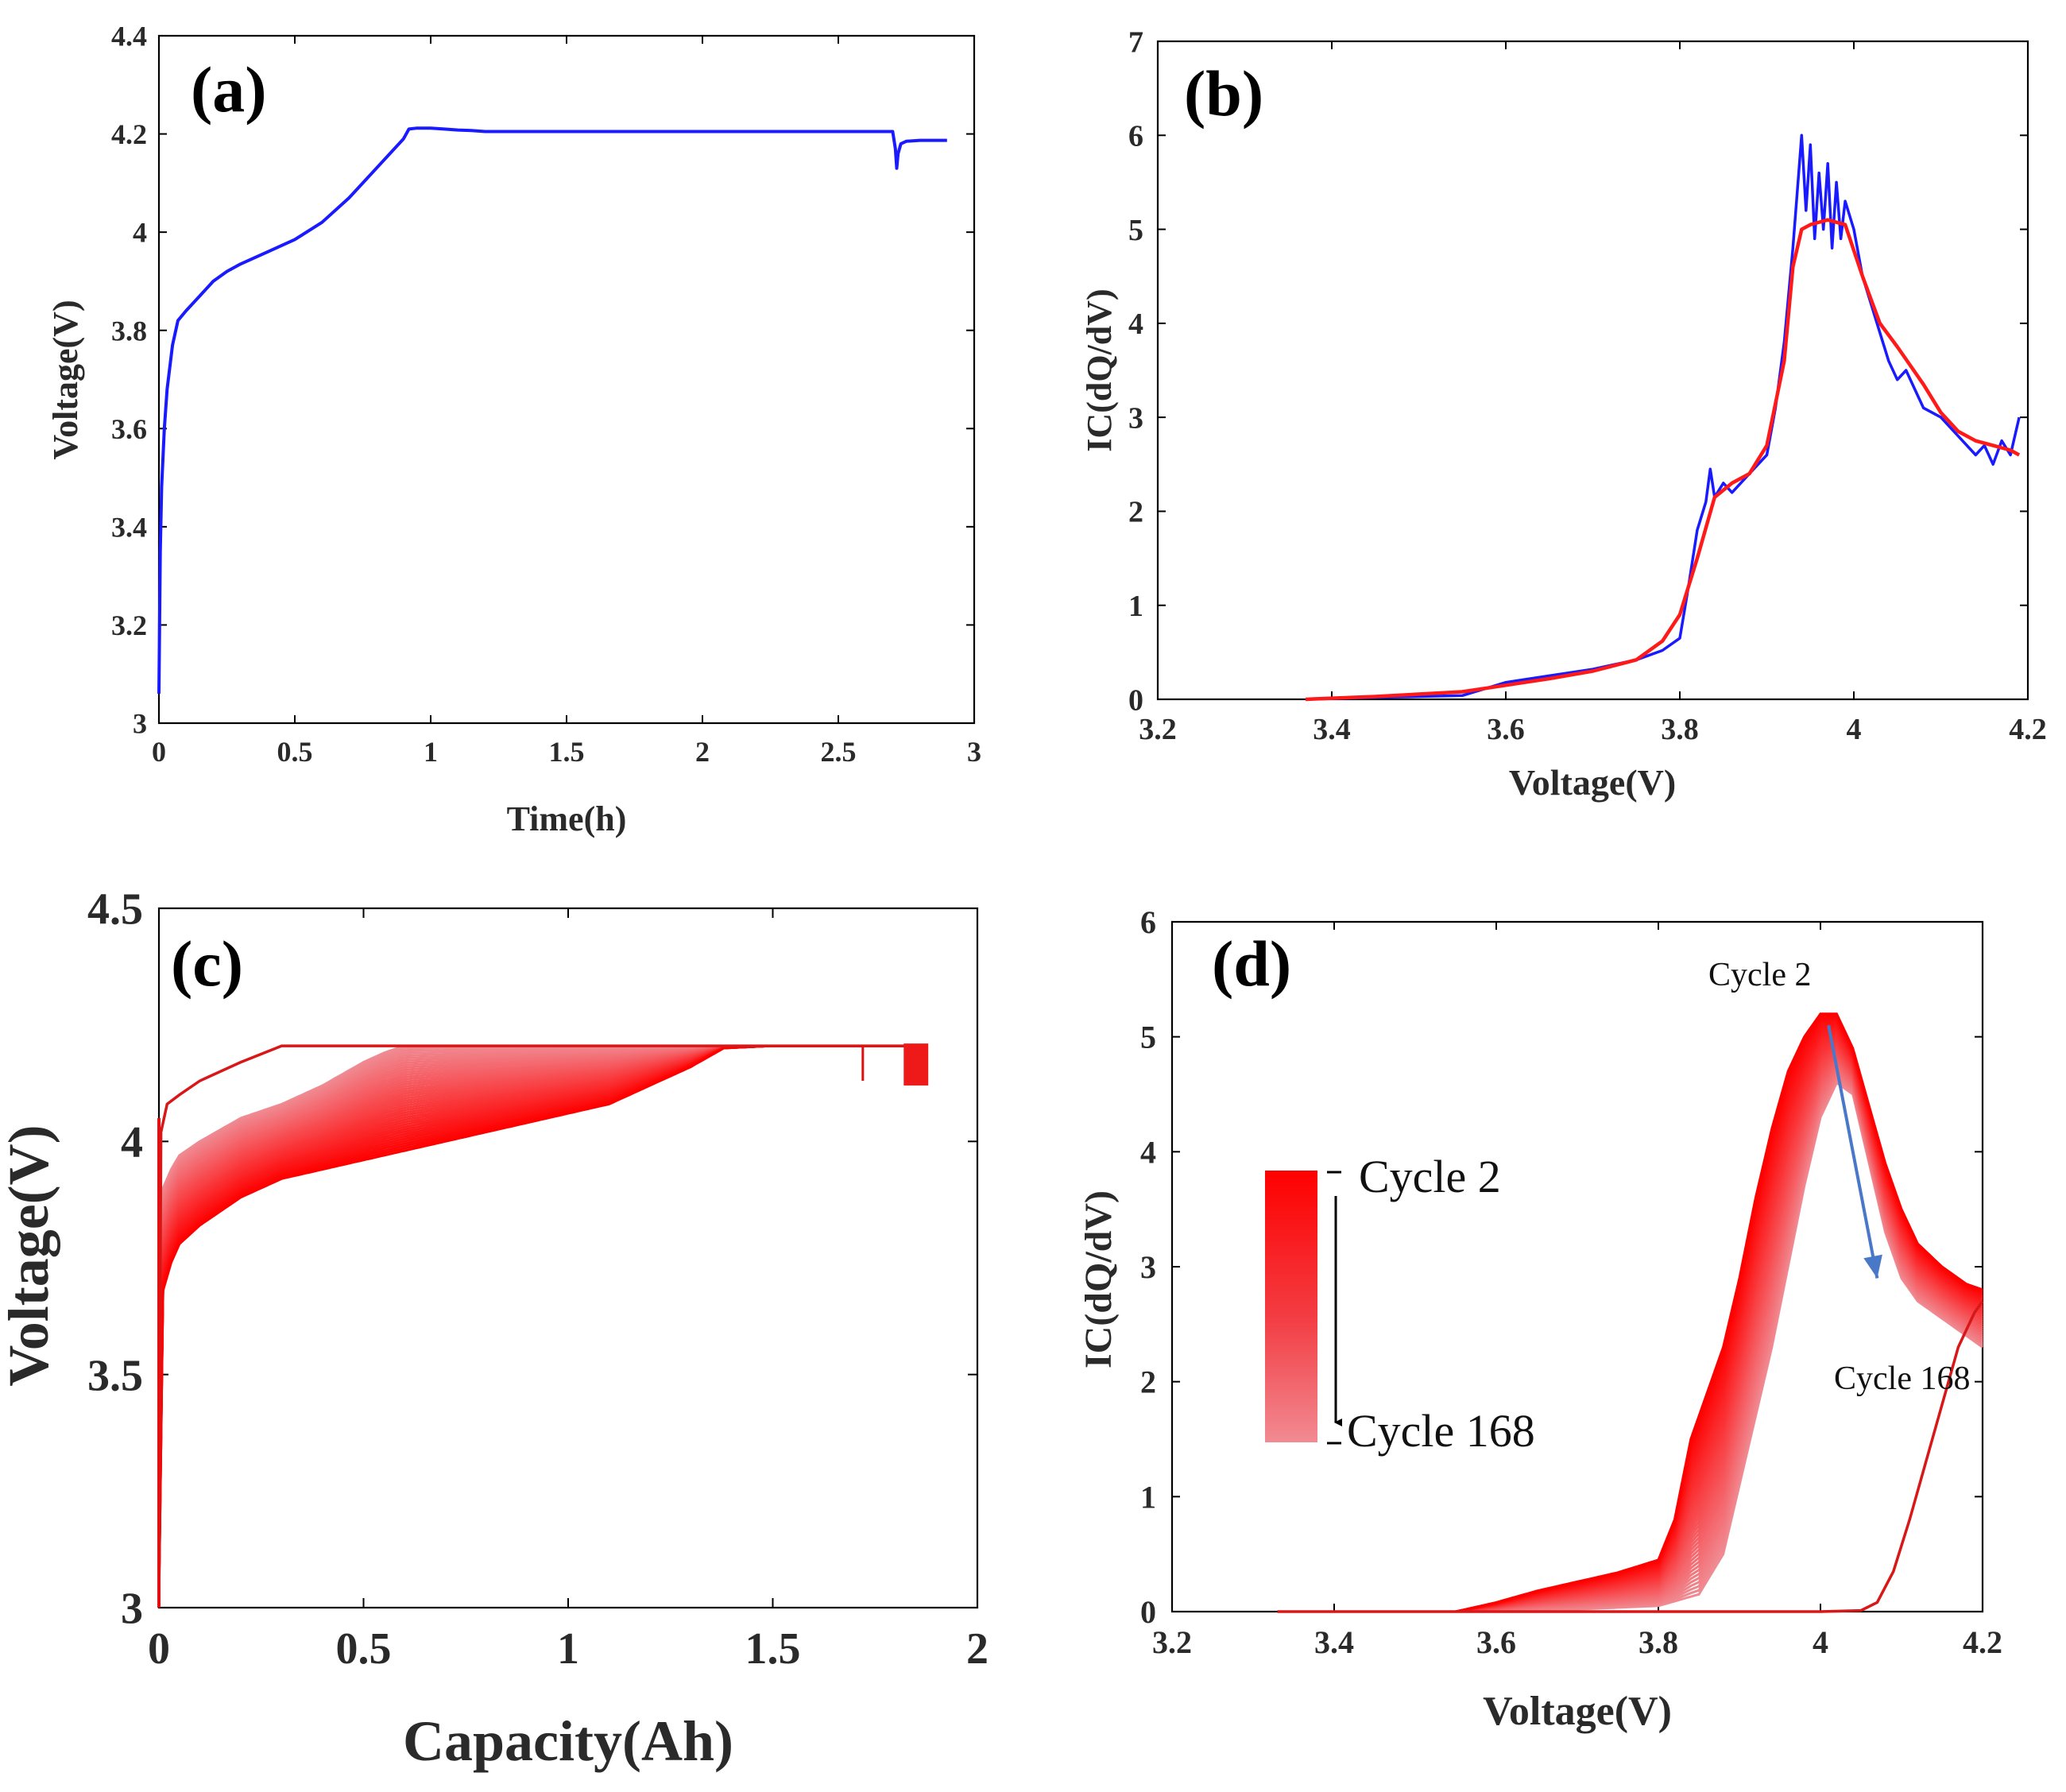 The width and height of the screenshot is (2066, 1792). I want to click on panel-b-series-raw, so click(1663, 418).